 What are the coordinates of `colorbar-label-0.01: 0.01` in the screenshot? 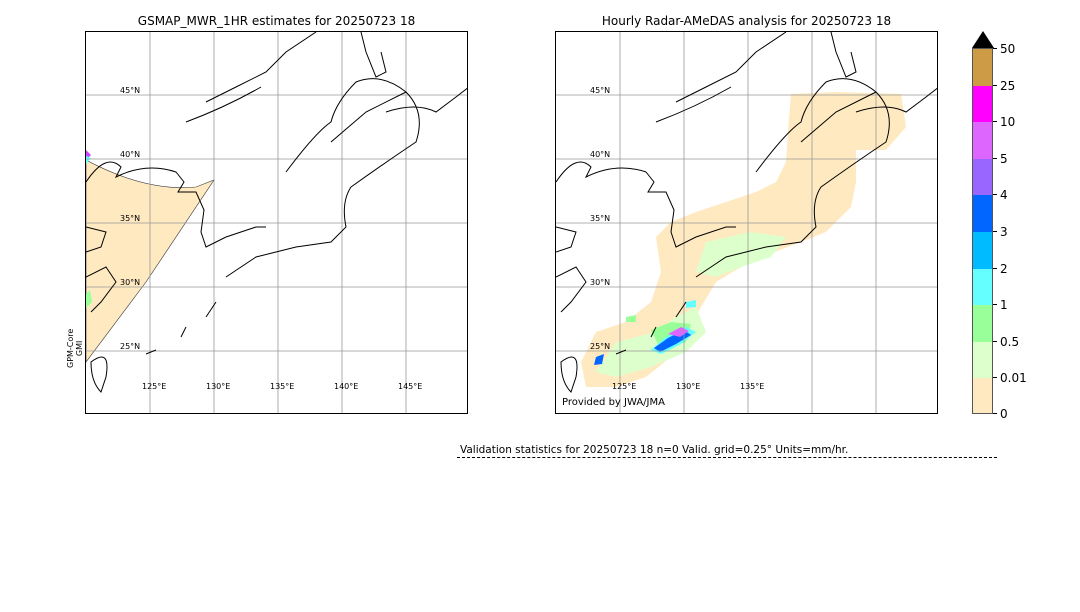 It's located at (1013, 378).